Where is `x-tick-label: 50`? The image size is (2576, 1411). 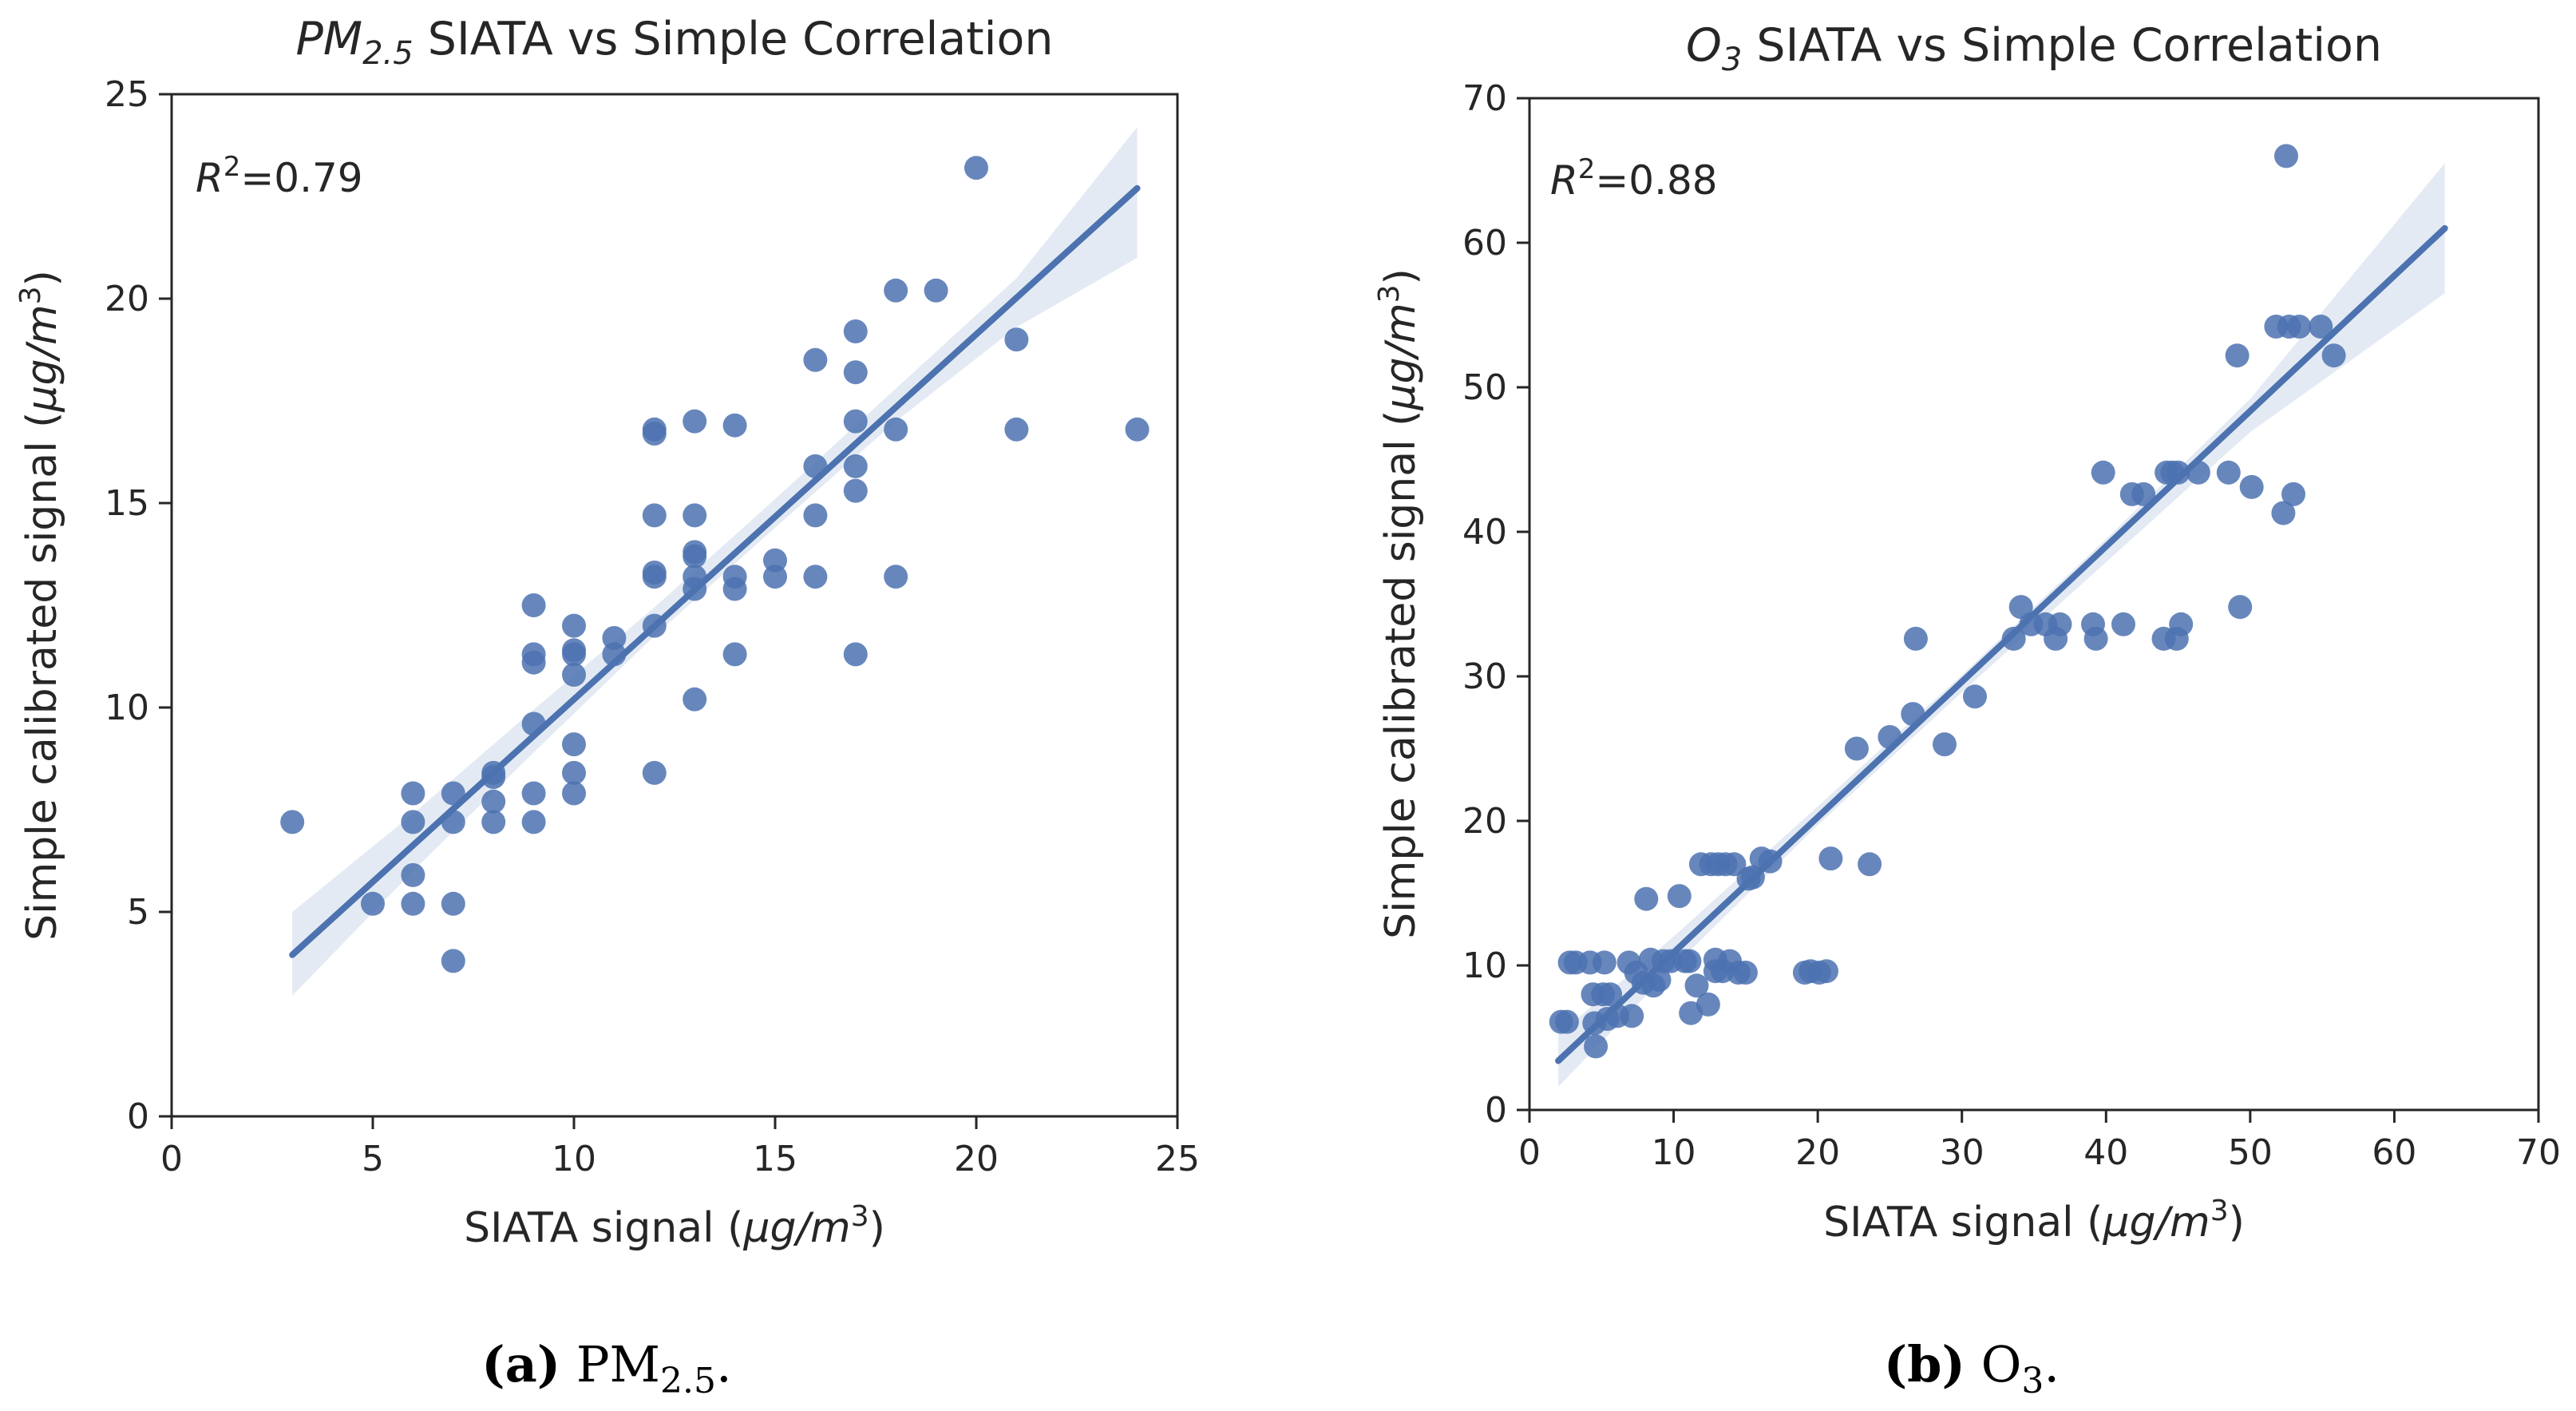
x-tick-label: 50 is located at coordinates (2251, 1152).